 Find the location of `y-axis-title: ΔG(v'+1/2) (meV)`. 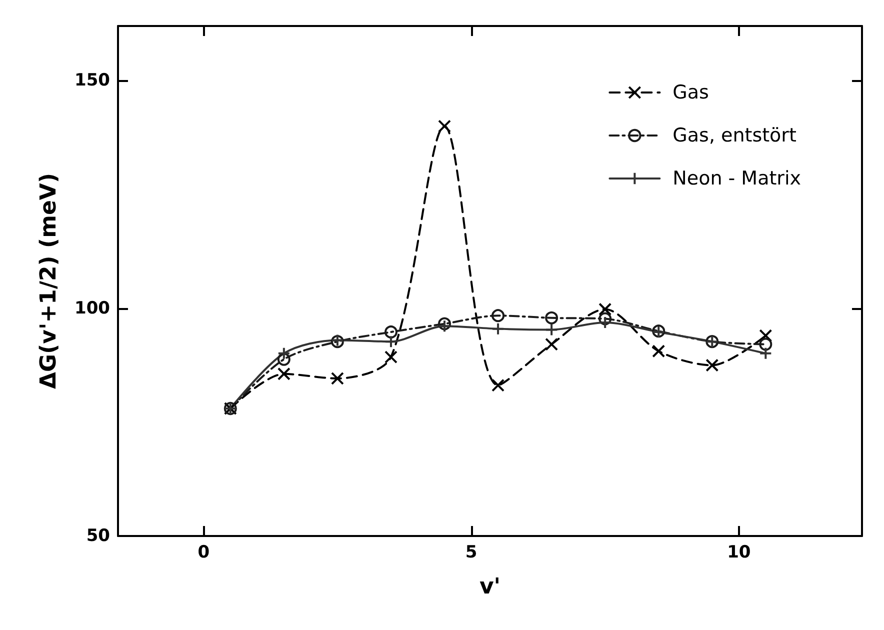

y-axis-title: ΔG(v'+1/2) (meV) is located at coordinates (49, 281).